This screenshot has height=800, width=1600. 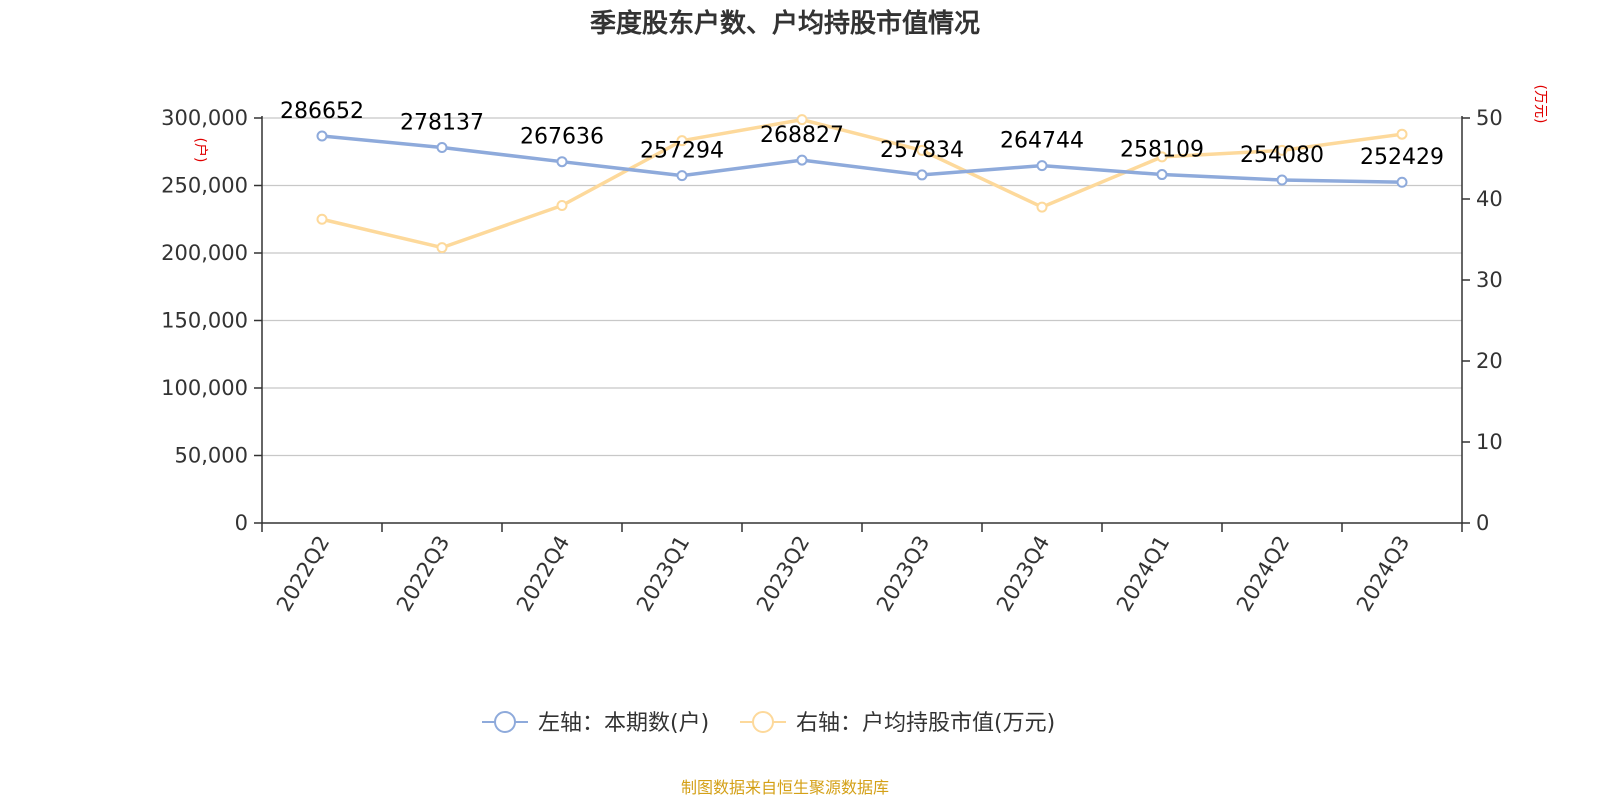 What do you see at coordinates (1383, 574) in the screenshot?
I see `x-axis-tick-label: 2024Q3` at bounding box center [1383, 574].